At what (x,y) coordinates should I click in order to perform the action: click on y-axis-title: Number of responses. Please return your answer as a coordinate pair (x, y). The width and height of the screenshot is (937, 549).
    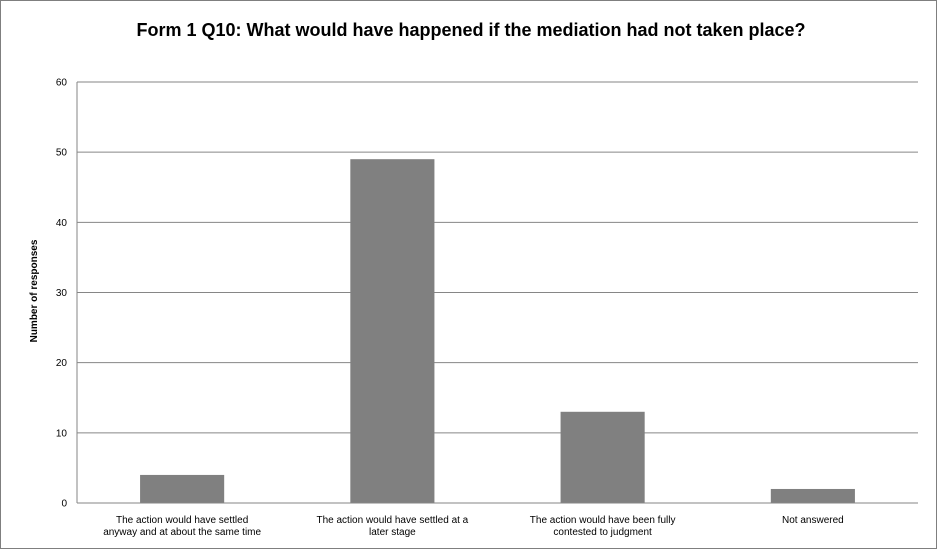
    Looking at the image, I should click on (34, 290).